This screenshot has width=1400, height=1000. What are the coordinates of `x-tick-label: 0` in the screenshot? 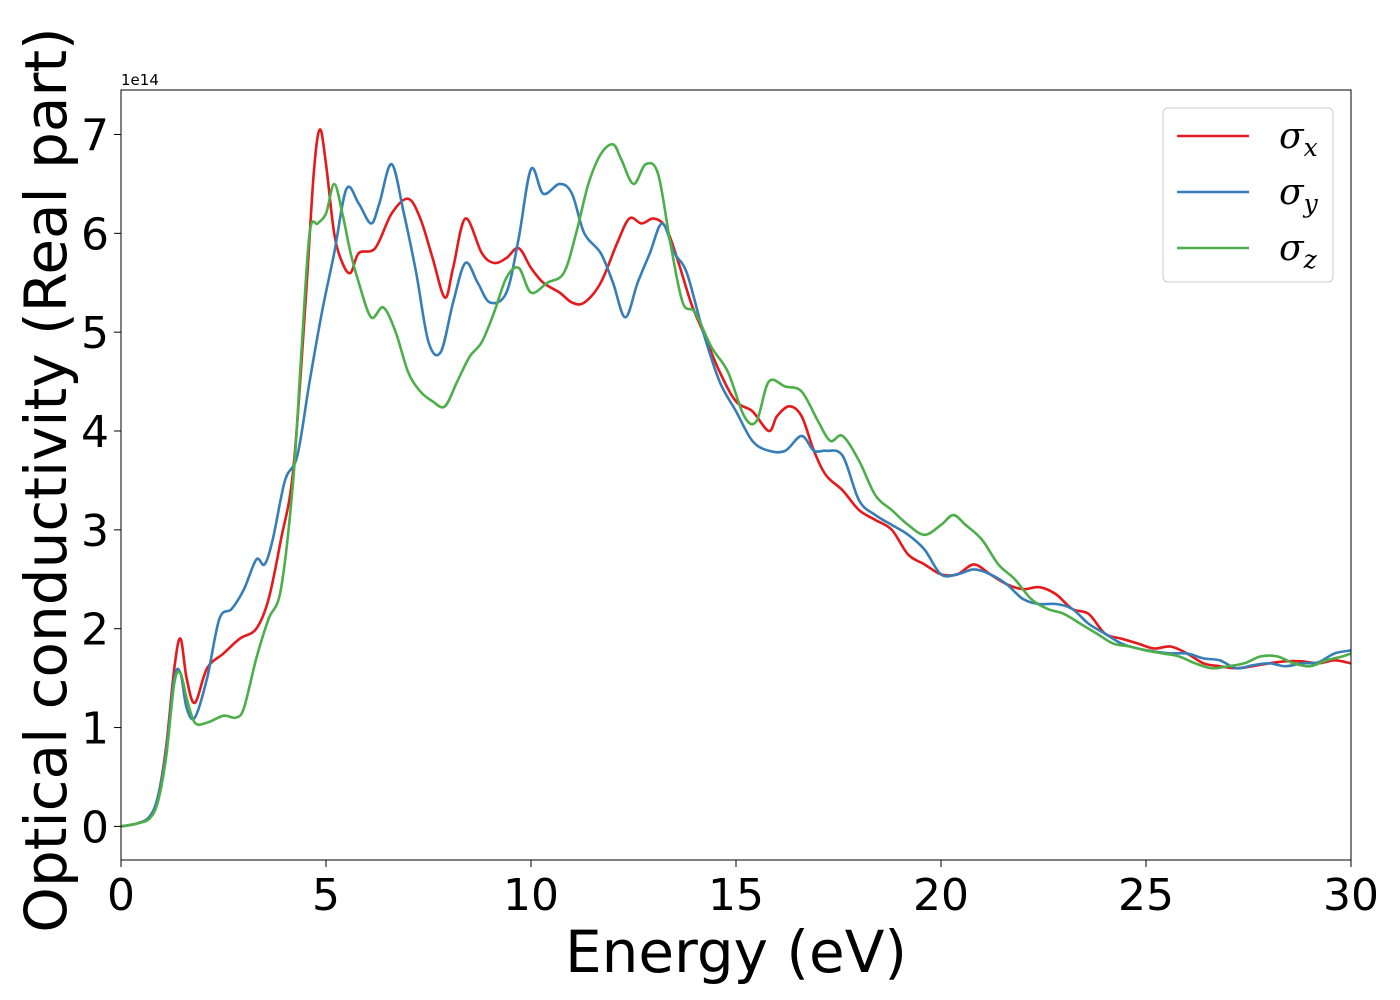 It's located at (121, 895).